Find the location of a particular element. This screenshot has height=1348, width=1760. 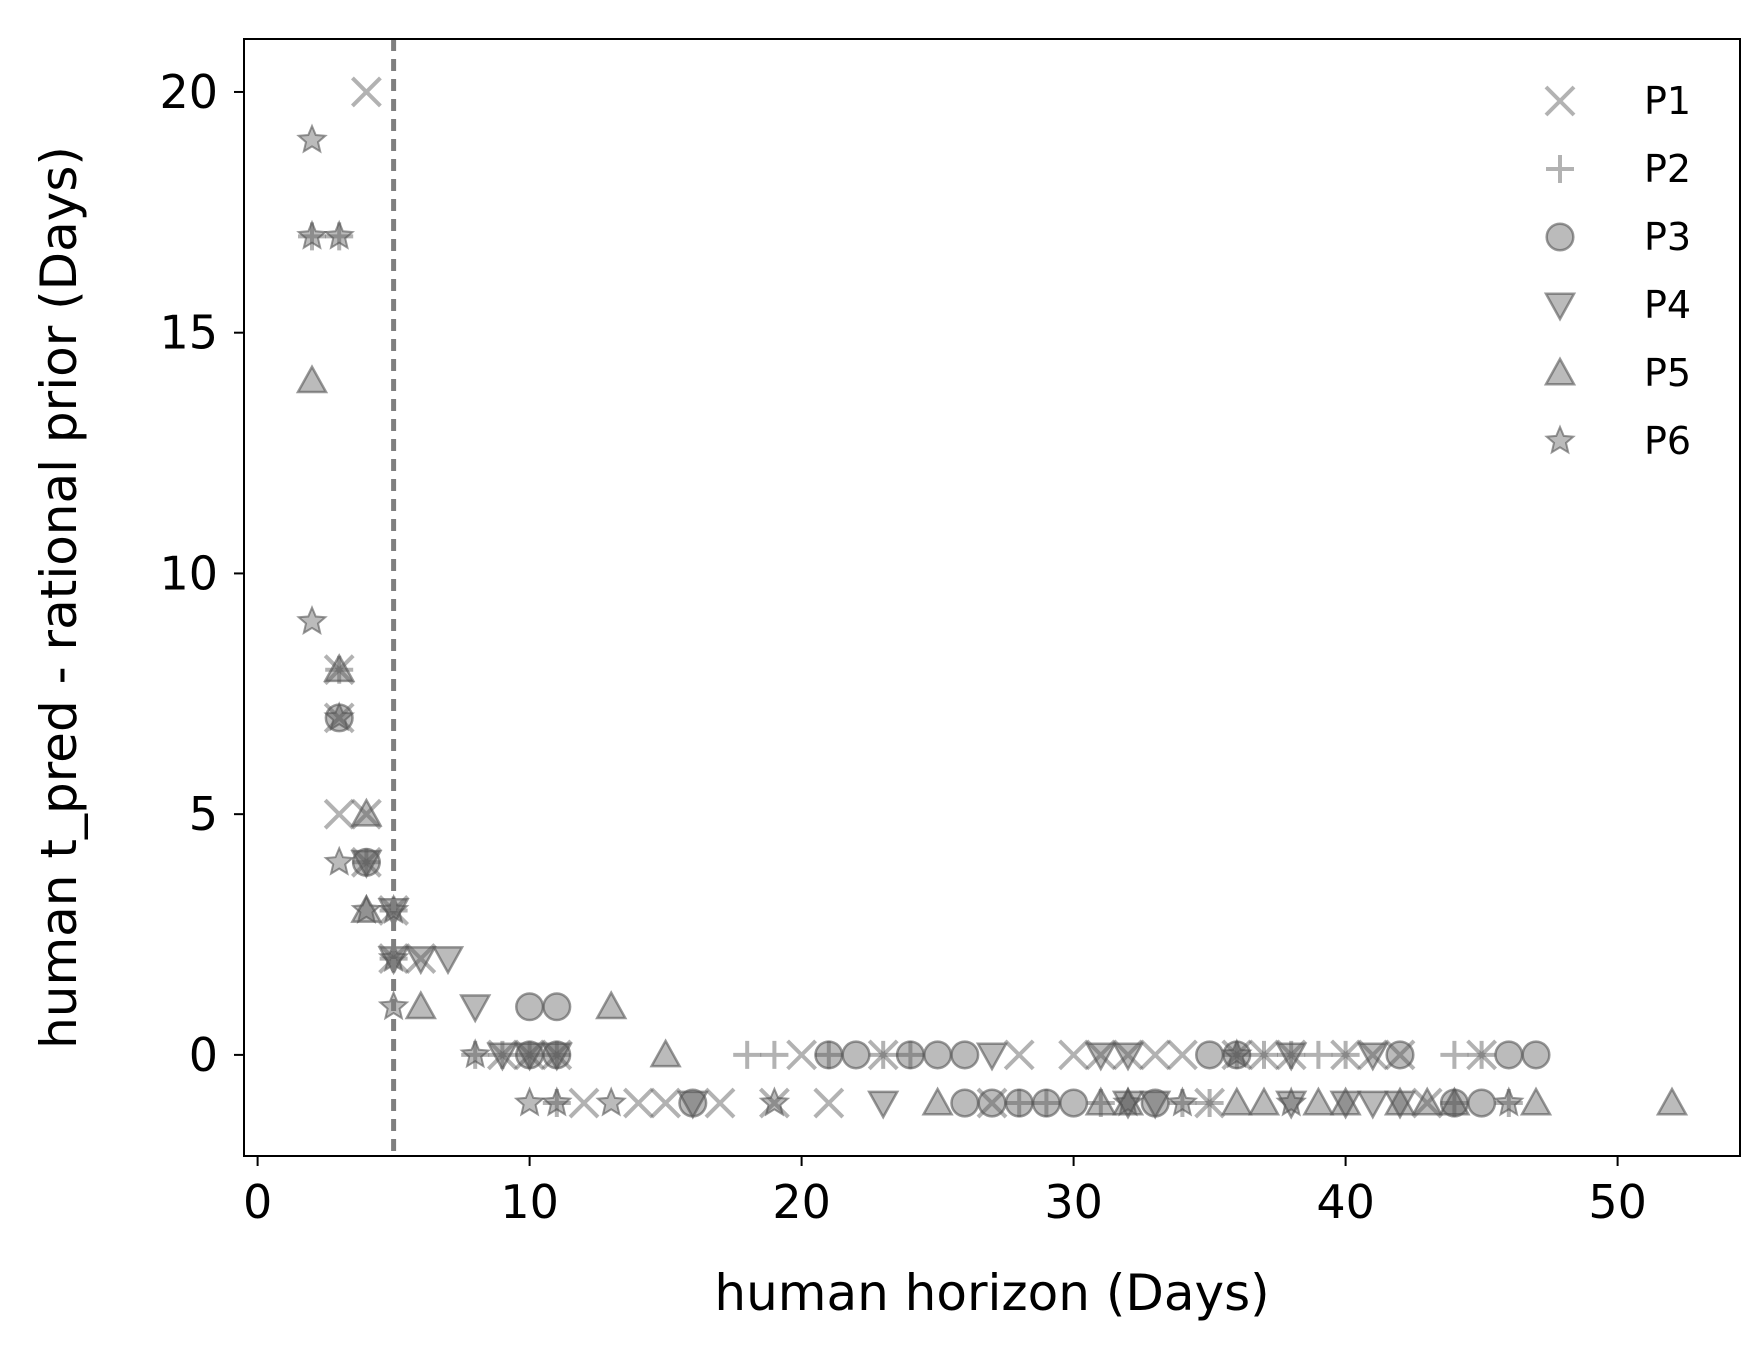

legend-label: P6 is located at coordinates (1667, 441).